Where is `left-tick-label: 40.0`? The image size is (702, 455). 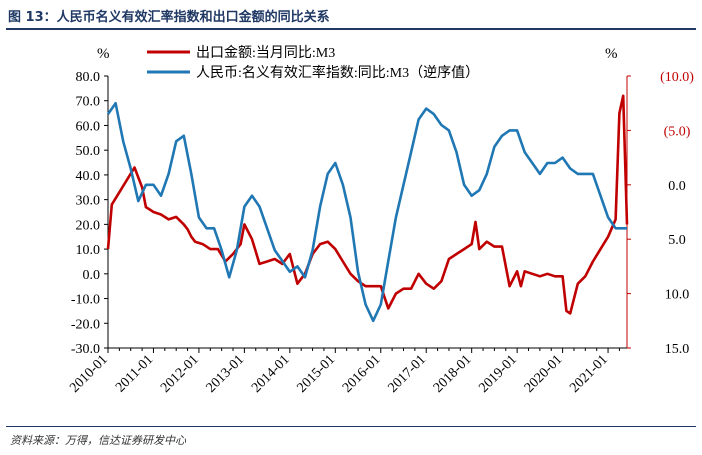
left-tick-label: 40.0 is located at coordinates (88, 176).